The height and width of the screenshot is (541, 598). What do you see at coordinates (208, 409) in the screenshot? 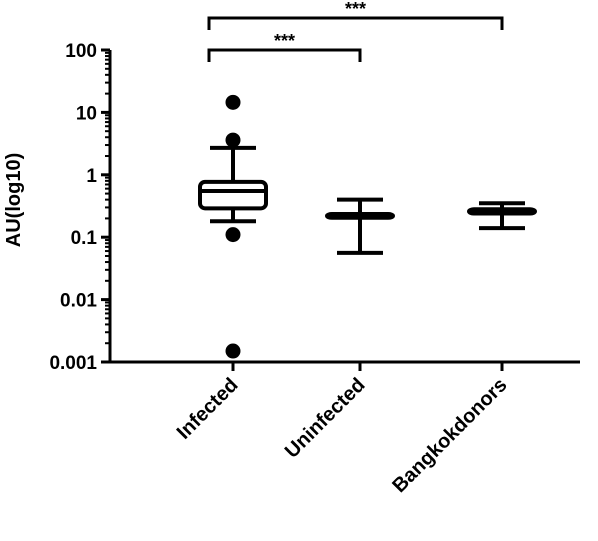
I see `x-tick-label: Infected` at bounding box center [208, 409].